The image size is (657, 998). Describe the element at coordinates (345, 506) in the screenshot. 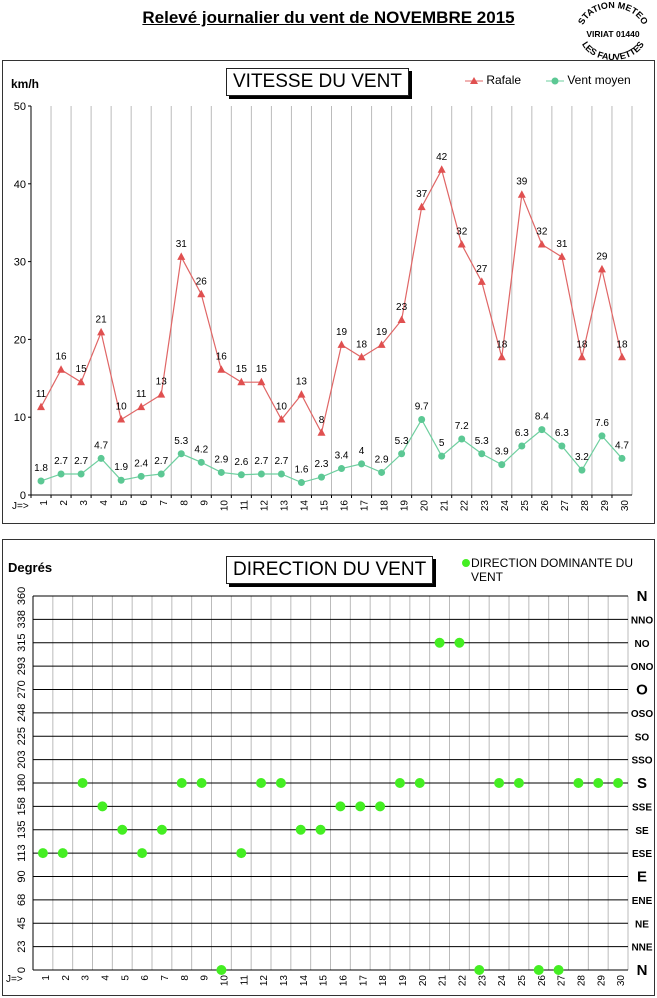

I see `speed-xtick-label: 16` at that location.